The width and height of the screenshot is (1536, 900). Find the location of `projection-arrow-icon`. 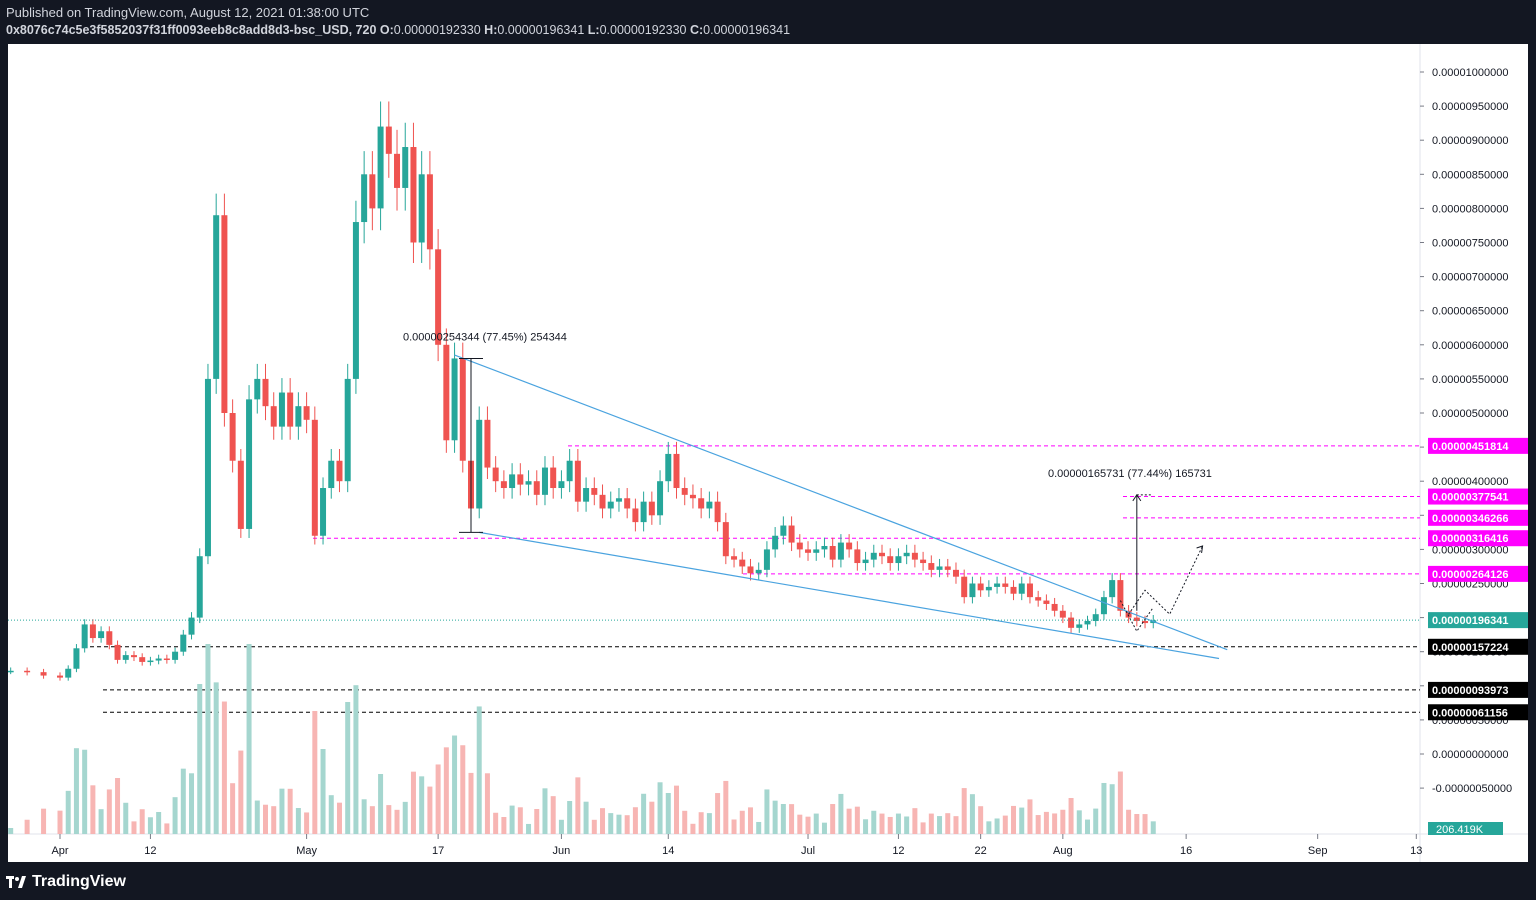

projection-arrow-icon is located at coordinates (1200, 549).